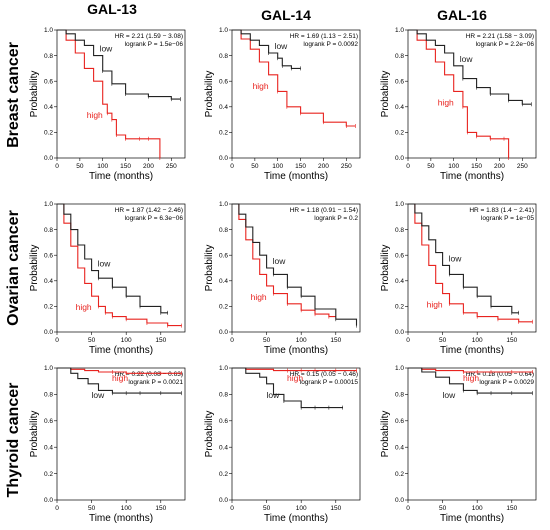 This screenshot has height=530, width=550. What do you see at coordinates (13, 268) in the screenshot?
I see `row-title-ovarian-cancer: Ovarian cancer` at bounding box center [13, 268].